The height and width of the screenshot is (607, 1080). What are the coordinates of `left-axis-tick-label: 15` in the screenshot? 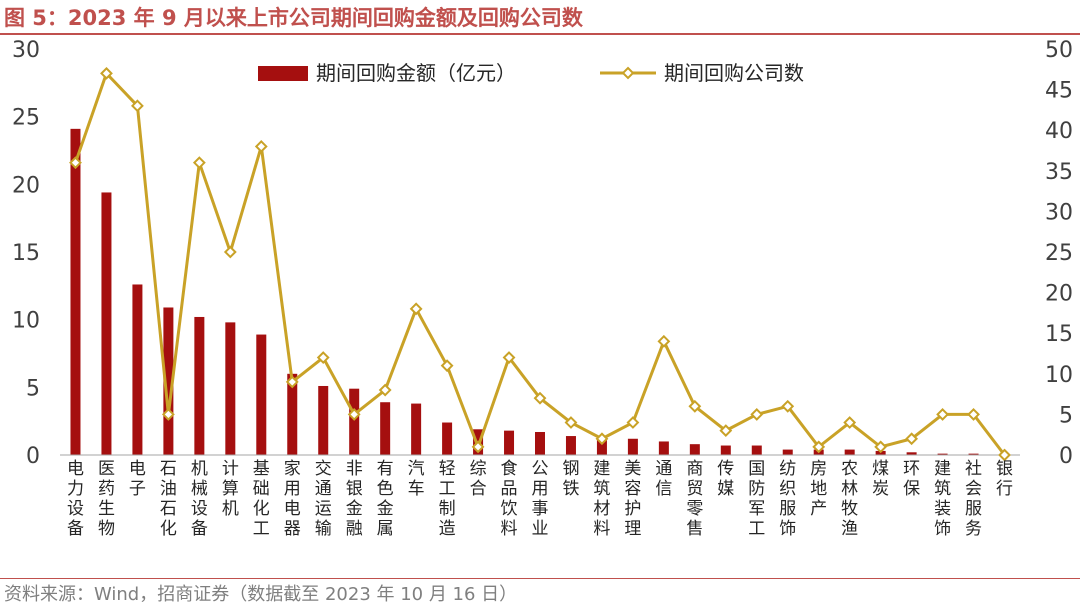 It's located at (26, 253).